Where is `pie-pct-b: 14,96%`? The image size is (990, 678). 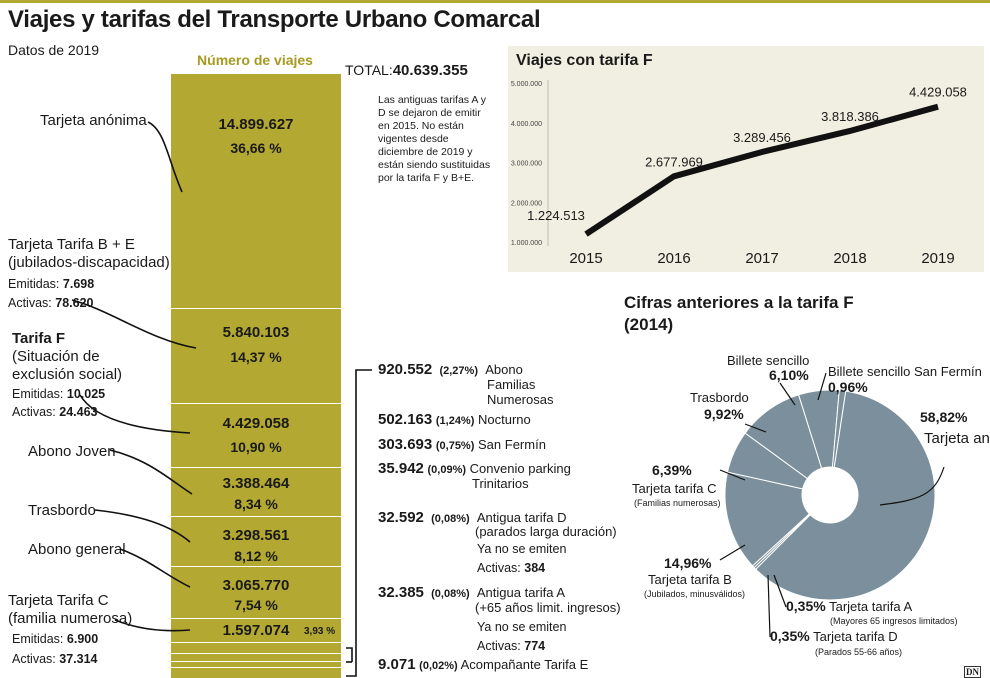
pie-pct-b: 14,96% is located at coordinates (688, 563).